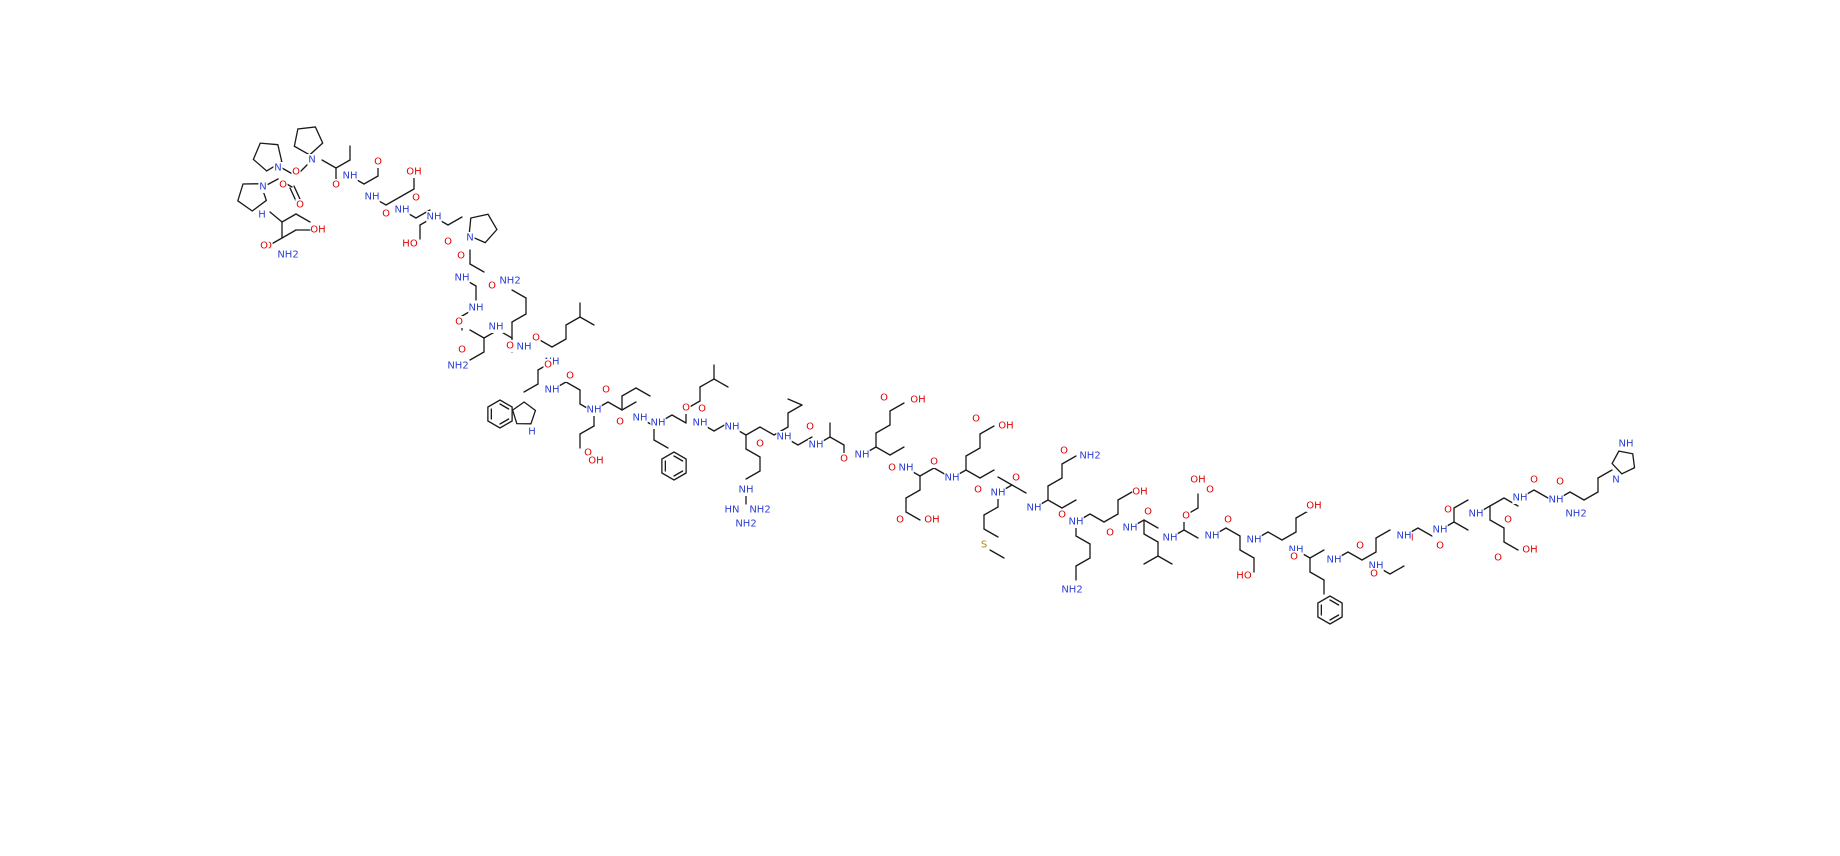  What do you see at coordinates (287, 255) in the screenshot?
I see `atom-symbol: NH2` at bounding box center [287, 255].